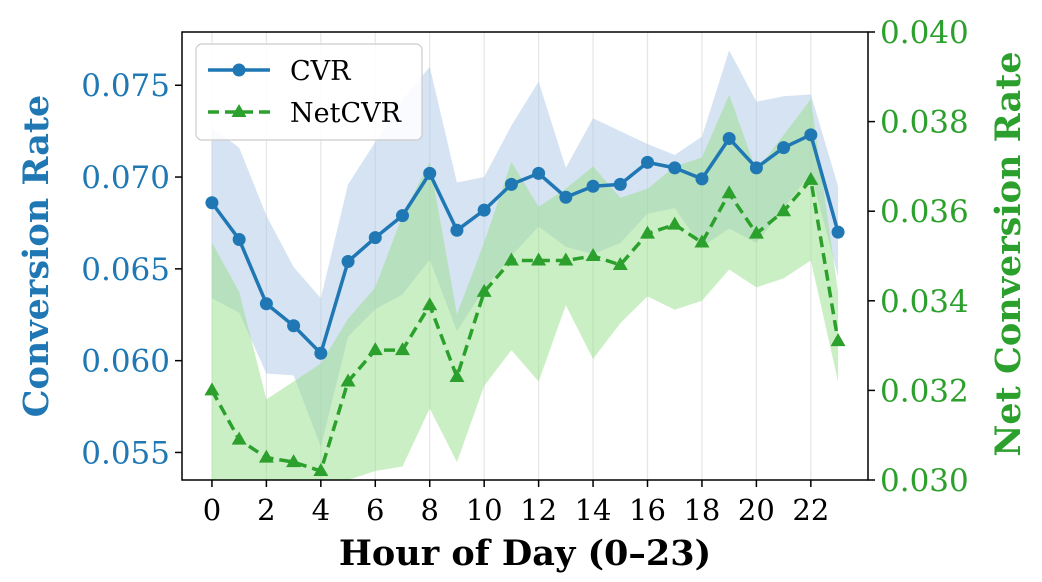 The height and width of the screenshot is (582, 1042). Describe the element at coordinates (125, 453) in the screenshot. I see `y-tick-label-0: 0.055` at that location.